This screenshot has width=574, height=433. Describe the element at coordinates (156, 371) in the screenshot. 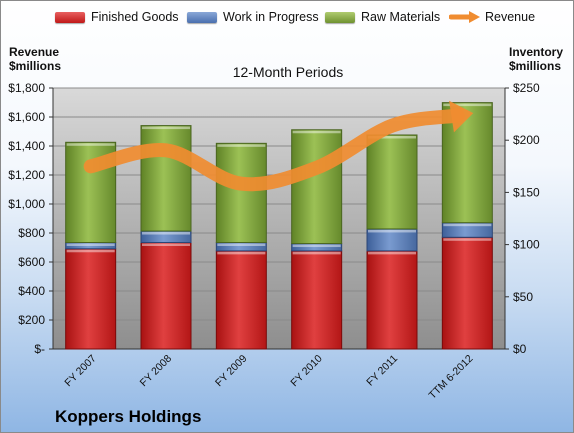

I see `category-label: FY 2008` at that location.